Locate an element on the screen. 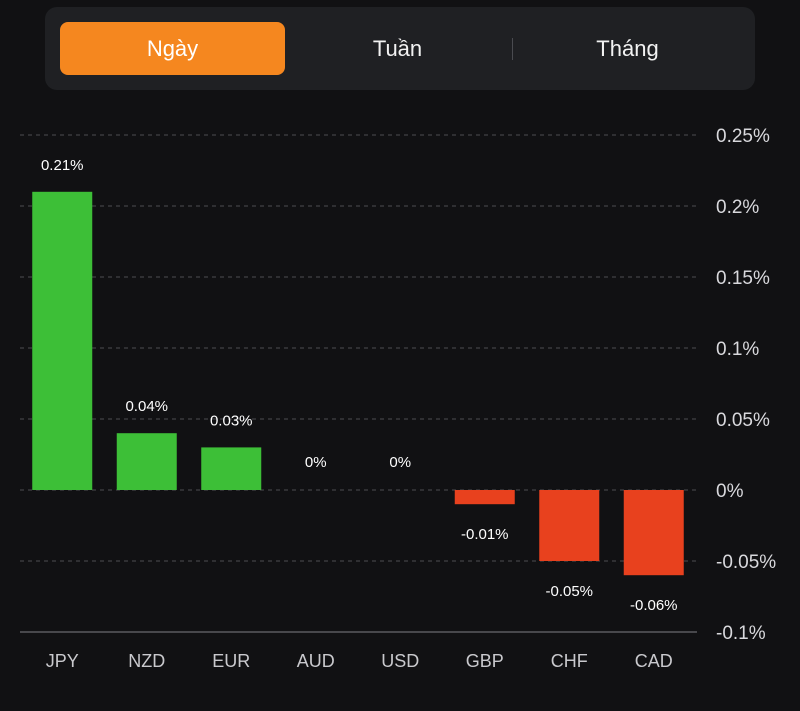 The height and width of the screenshot is (711, 800). period-segmented-control: Ngày Tuần Tháng is located at coordinates (400, 48).